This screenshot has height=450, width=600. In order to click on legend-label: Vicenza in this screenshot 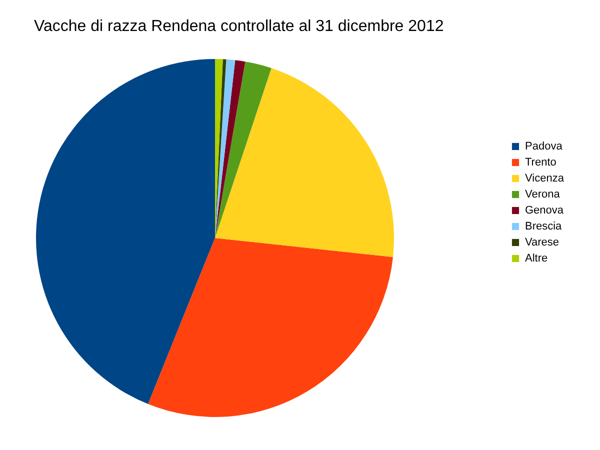, I will do `click(545, 178)`.